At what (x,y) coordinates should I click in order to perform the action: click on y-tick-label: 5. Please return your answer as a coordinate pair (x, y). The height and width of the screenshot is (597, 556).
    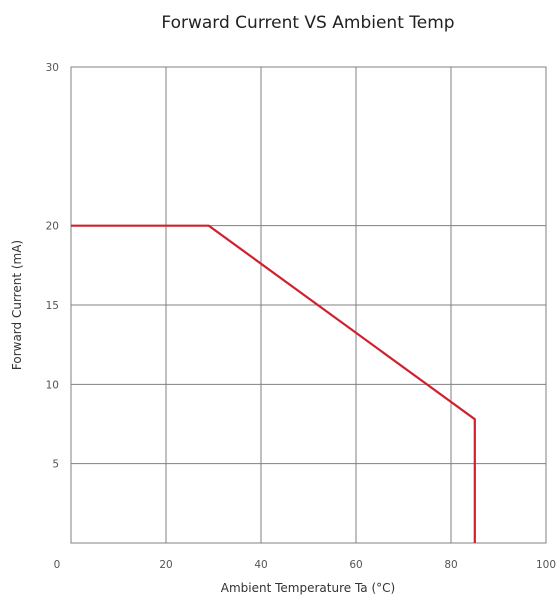
    Looking at the image, I should click on (55, 465).